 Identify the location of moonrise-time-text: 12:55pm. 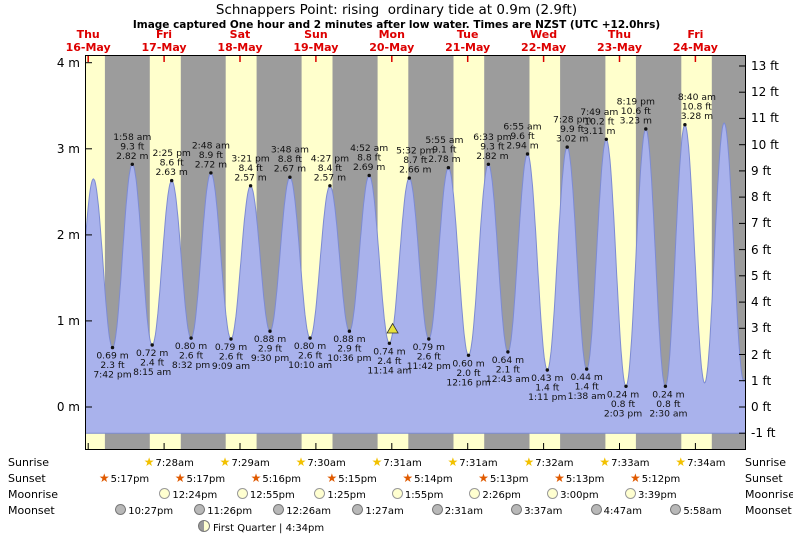
(272, 495).